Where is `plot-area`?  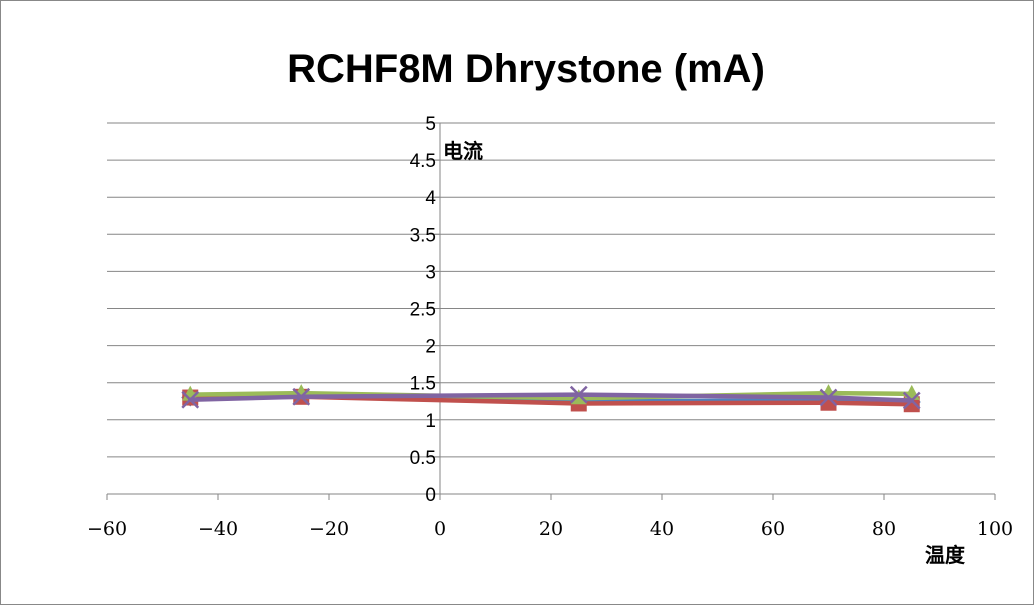
plot-area is located at coordinates (551, 398).